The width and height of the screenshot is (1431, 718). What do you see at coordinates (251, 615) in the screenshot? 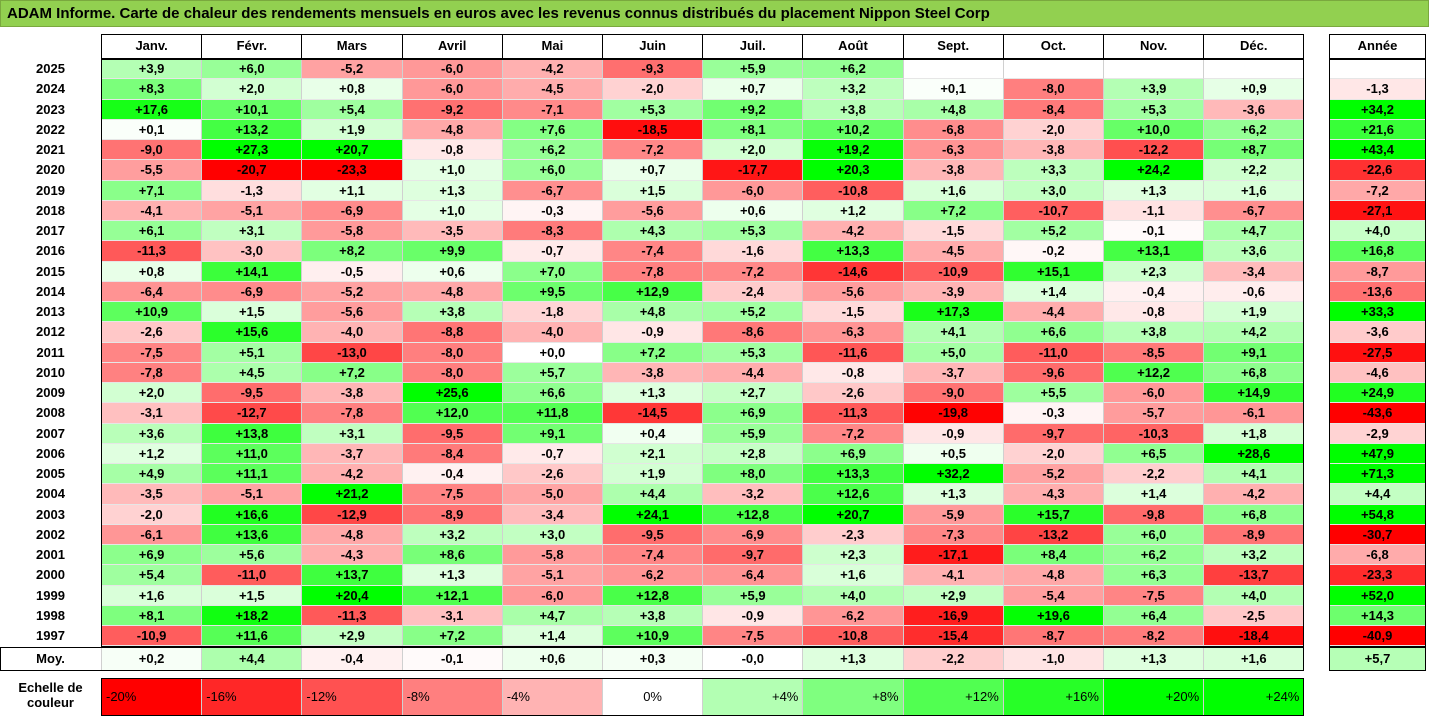
I see `heatmap-cell: +18,2` at bounding box center [251, 615].